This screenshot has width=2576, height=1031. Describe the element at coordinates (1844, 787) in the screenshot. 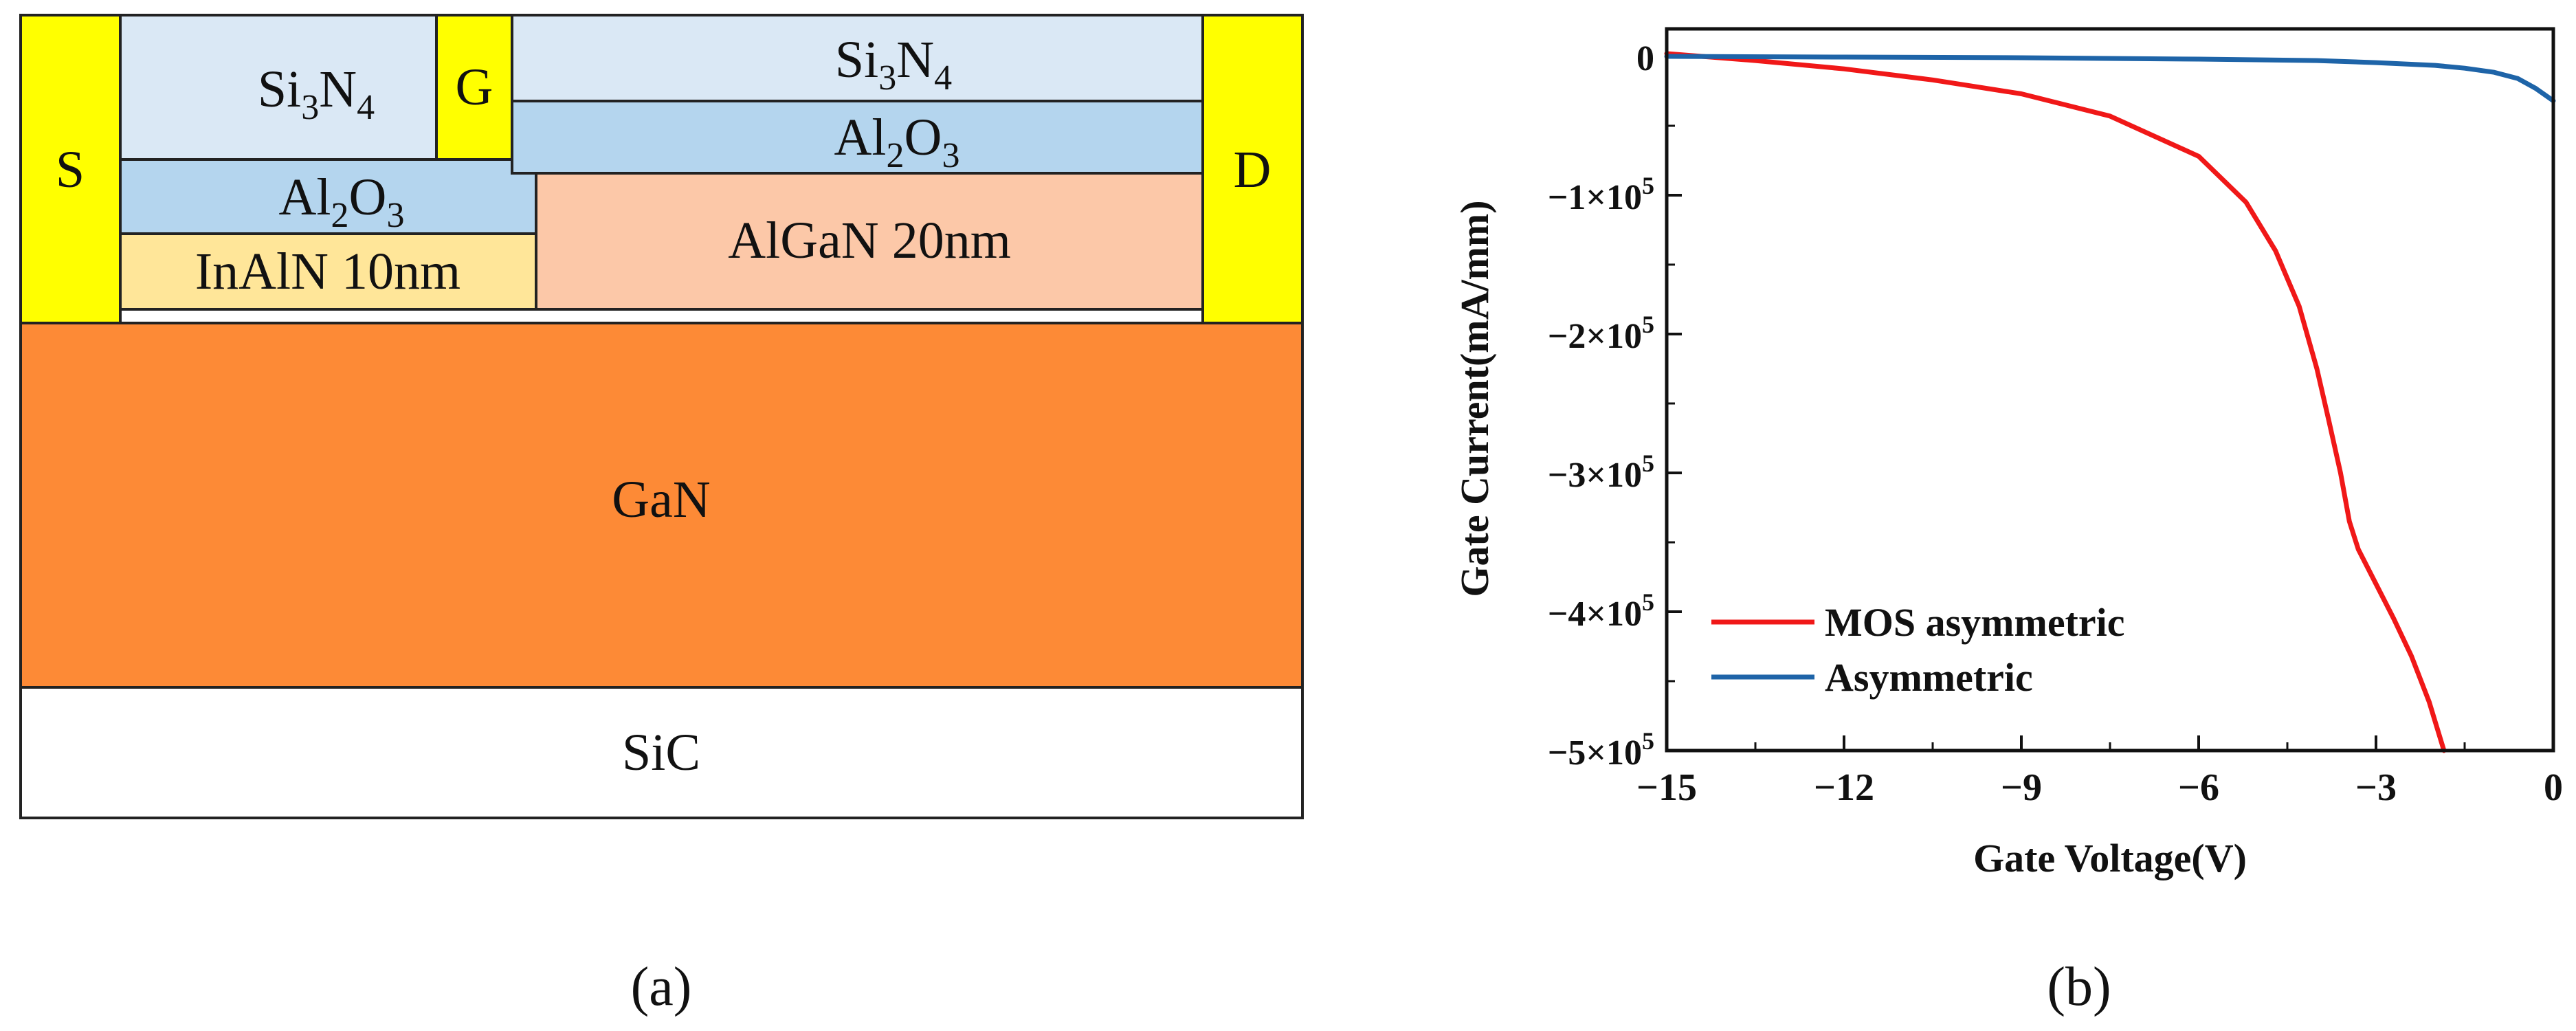

I see `x-tick-label: −12` at that location.